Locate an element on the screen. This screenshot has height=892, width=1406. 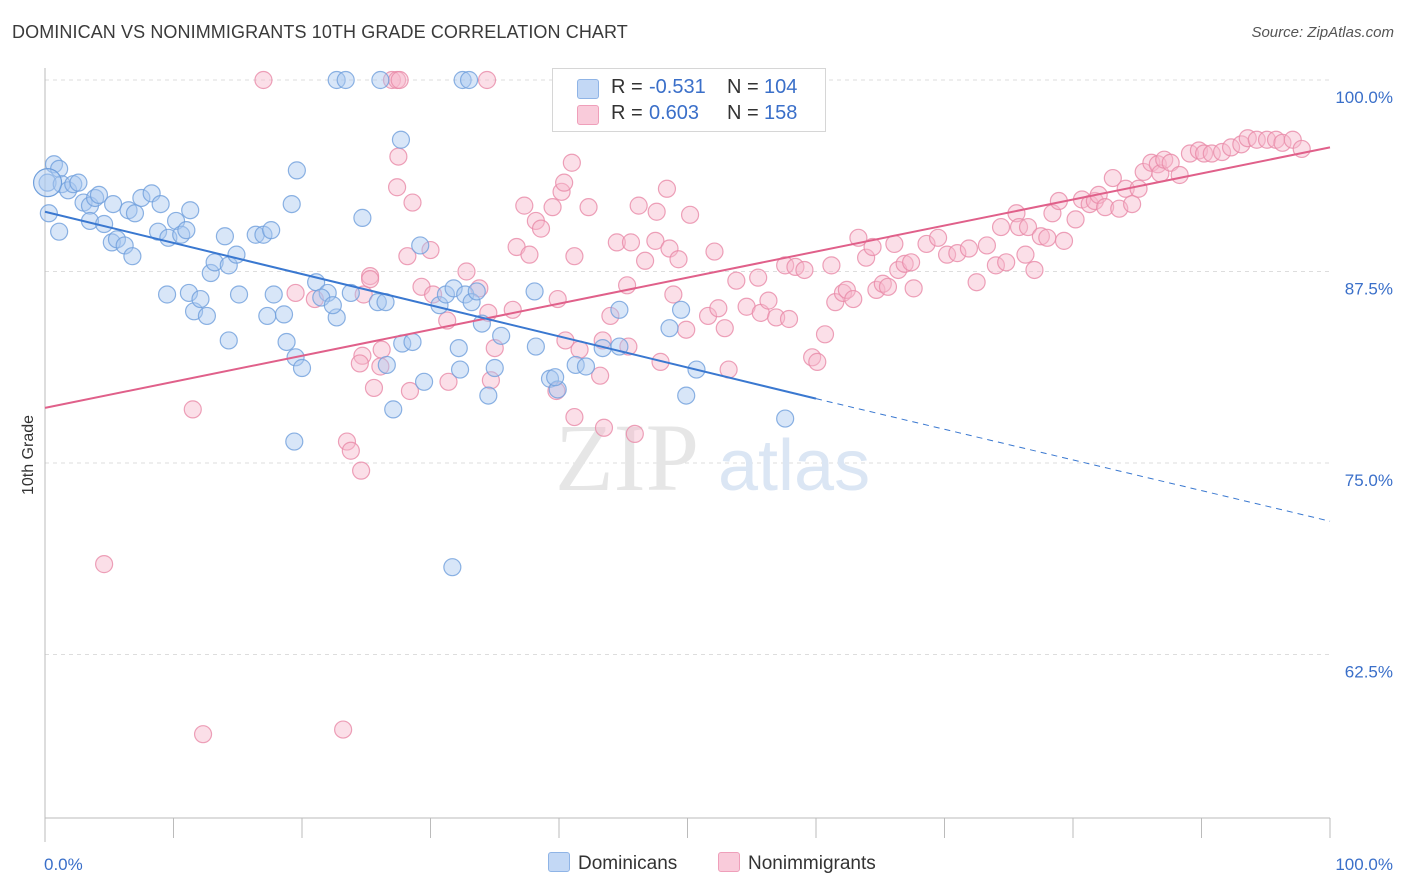
bottom-legend-label-nonimmigrants: Nonimmigrants is located at coordinates (812, 863).